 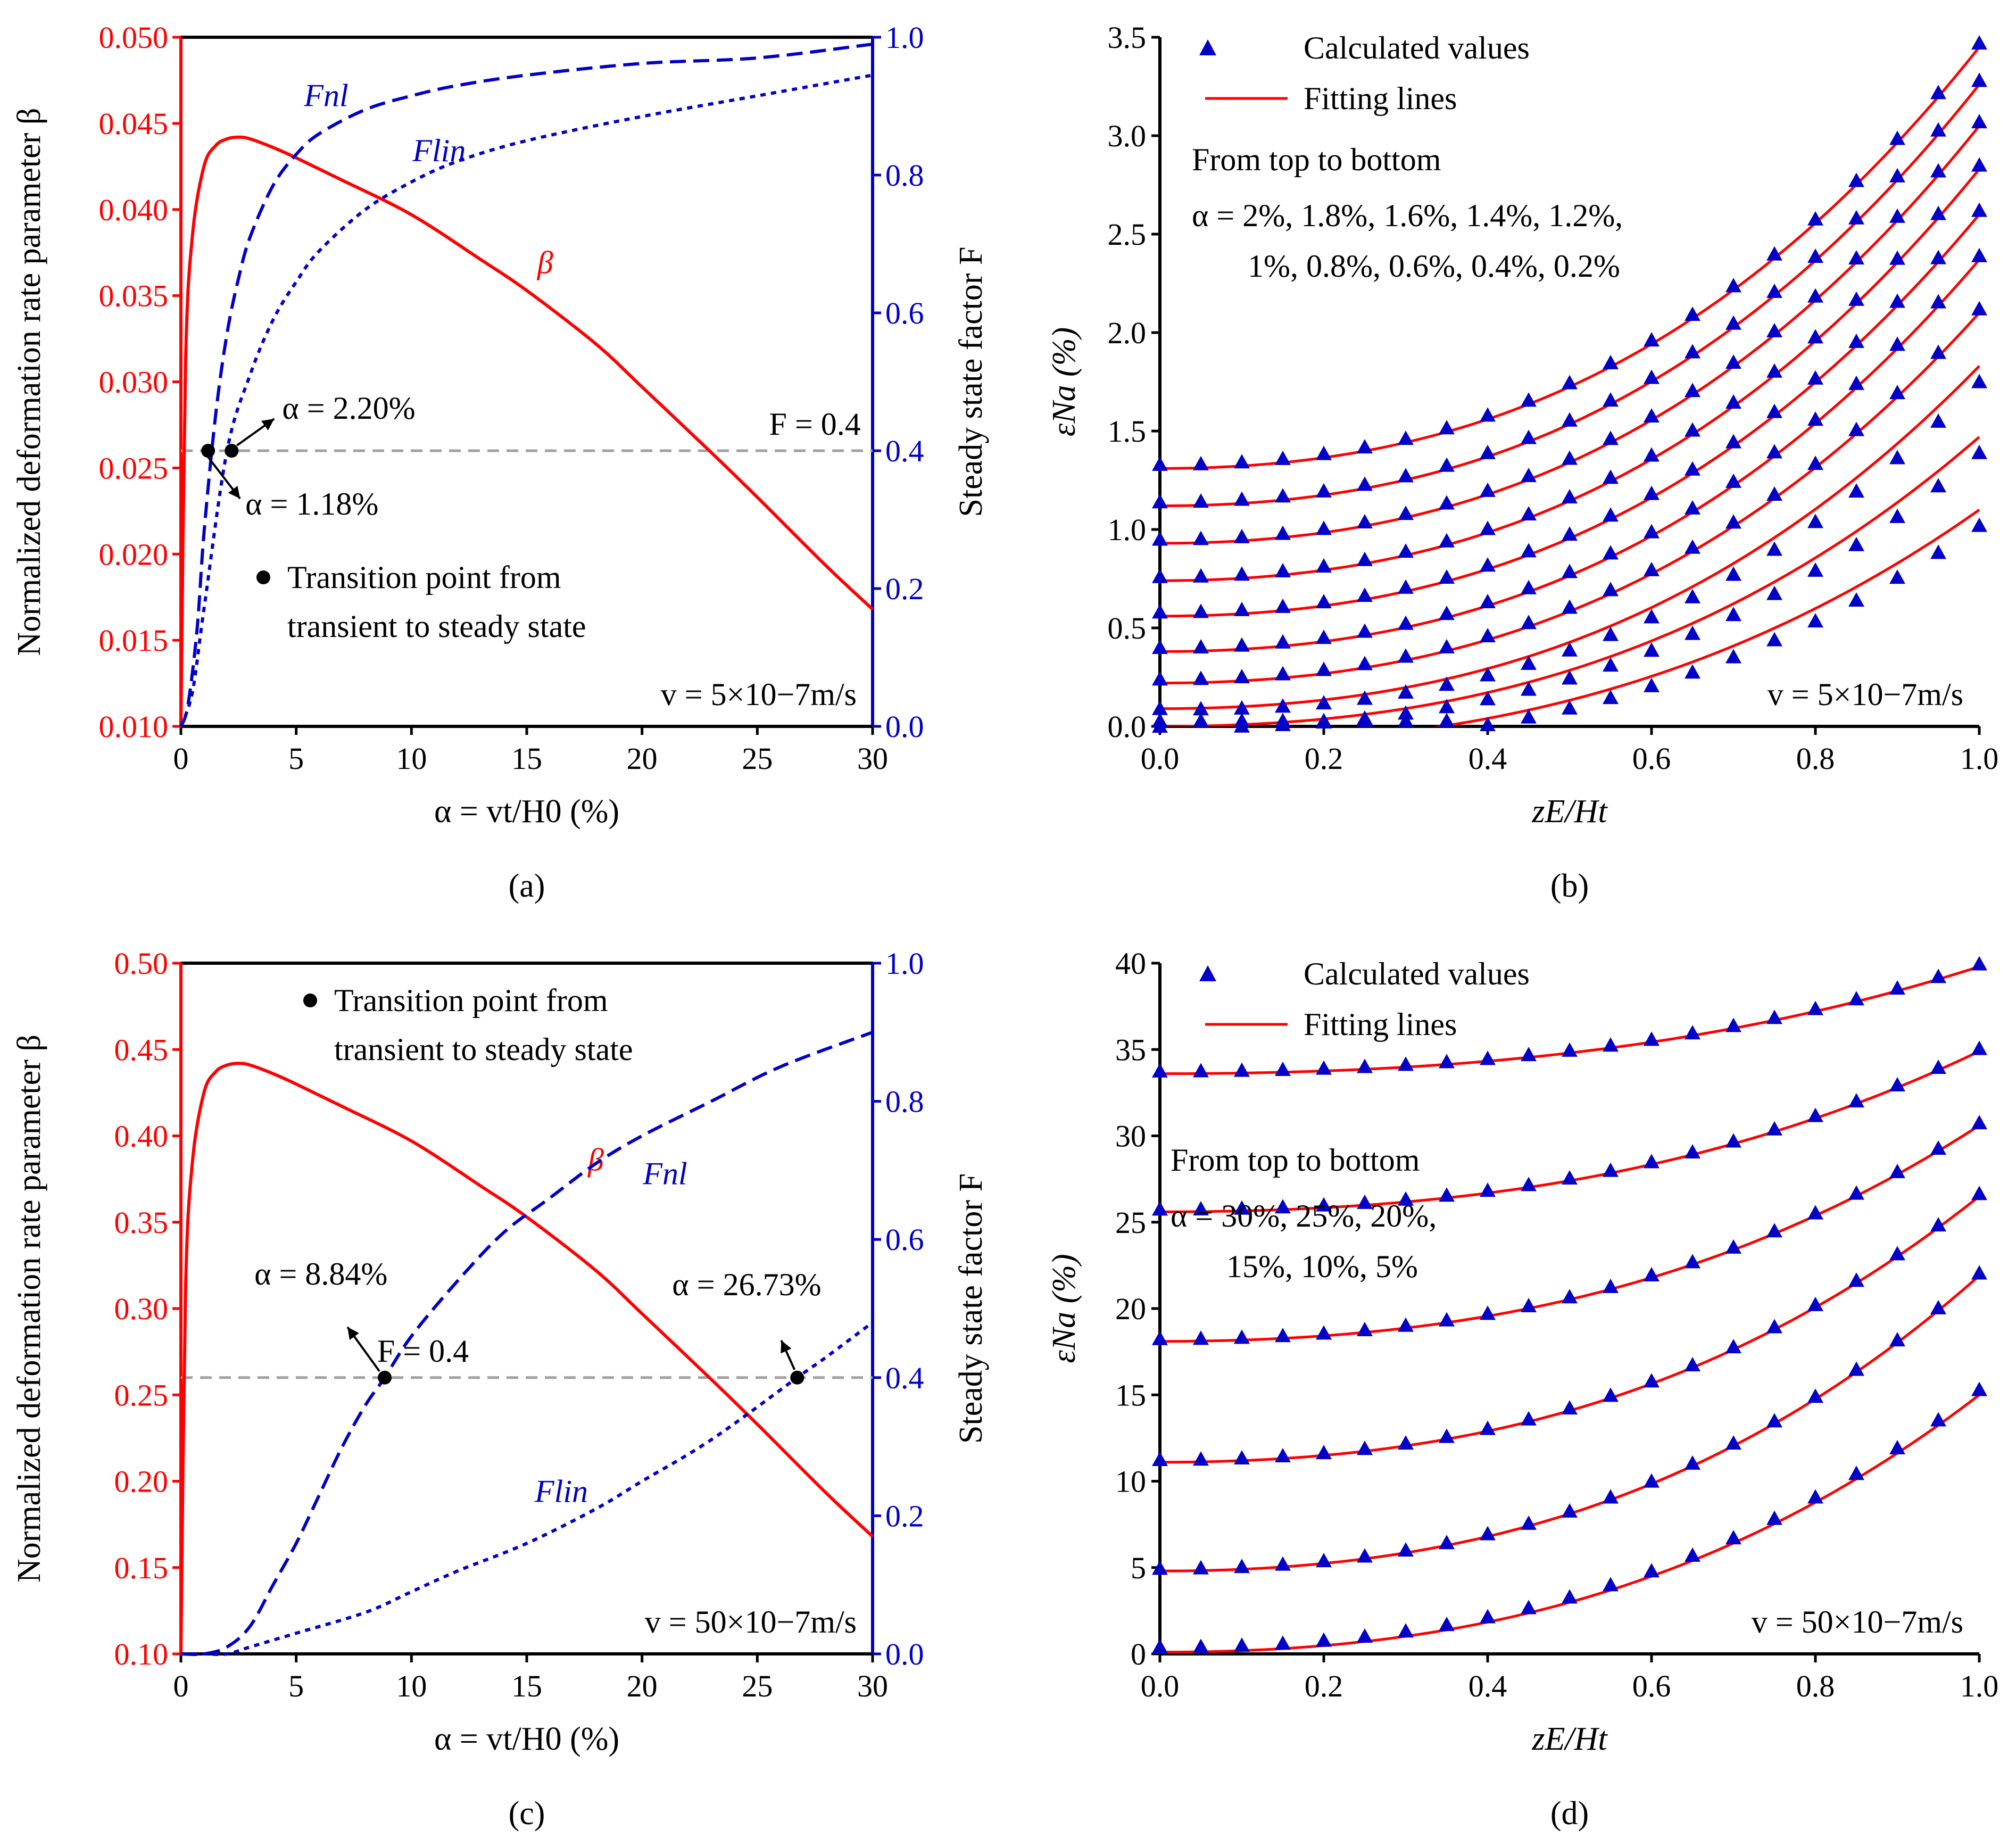 I want to click on legend-points-label: Calculated values, so click(x=1417, y=973).